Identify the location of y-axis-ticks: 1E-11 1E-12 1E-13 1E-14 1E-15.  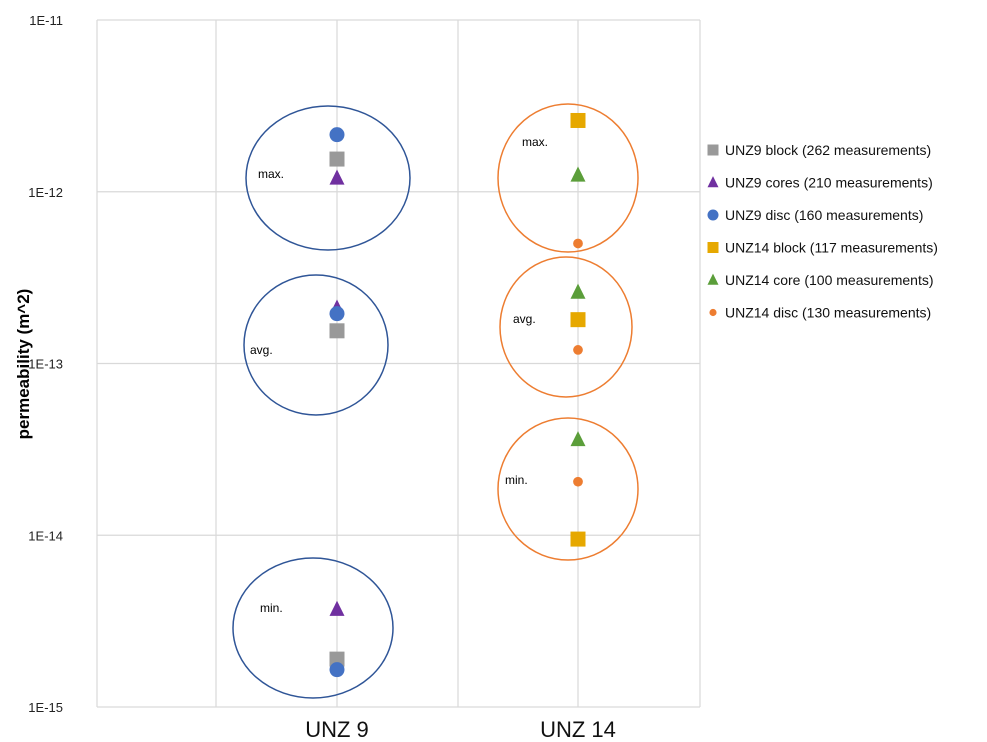
(45, 364).